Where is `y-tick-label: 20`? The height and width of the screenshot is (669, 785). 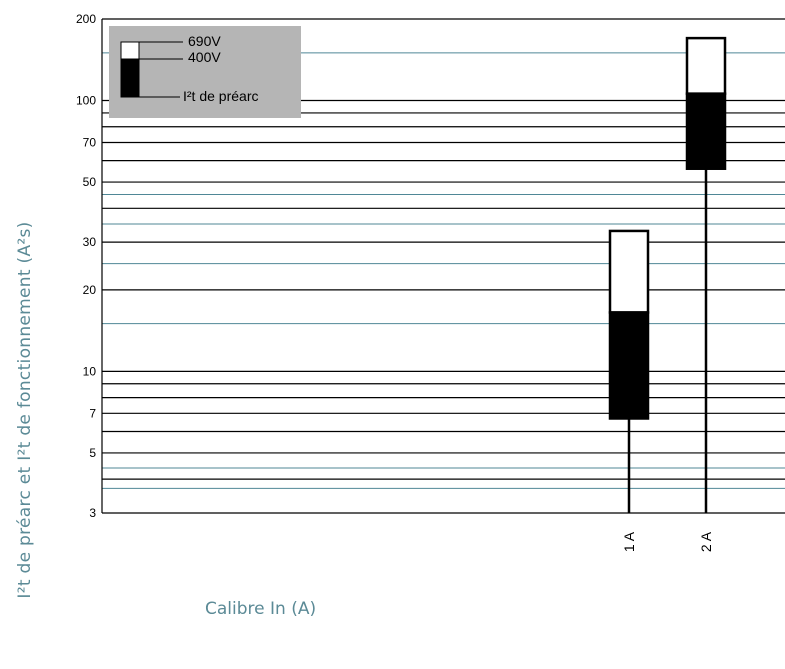
y-tick-label: 20 is located at coordinates (90, 290).